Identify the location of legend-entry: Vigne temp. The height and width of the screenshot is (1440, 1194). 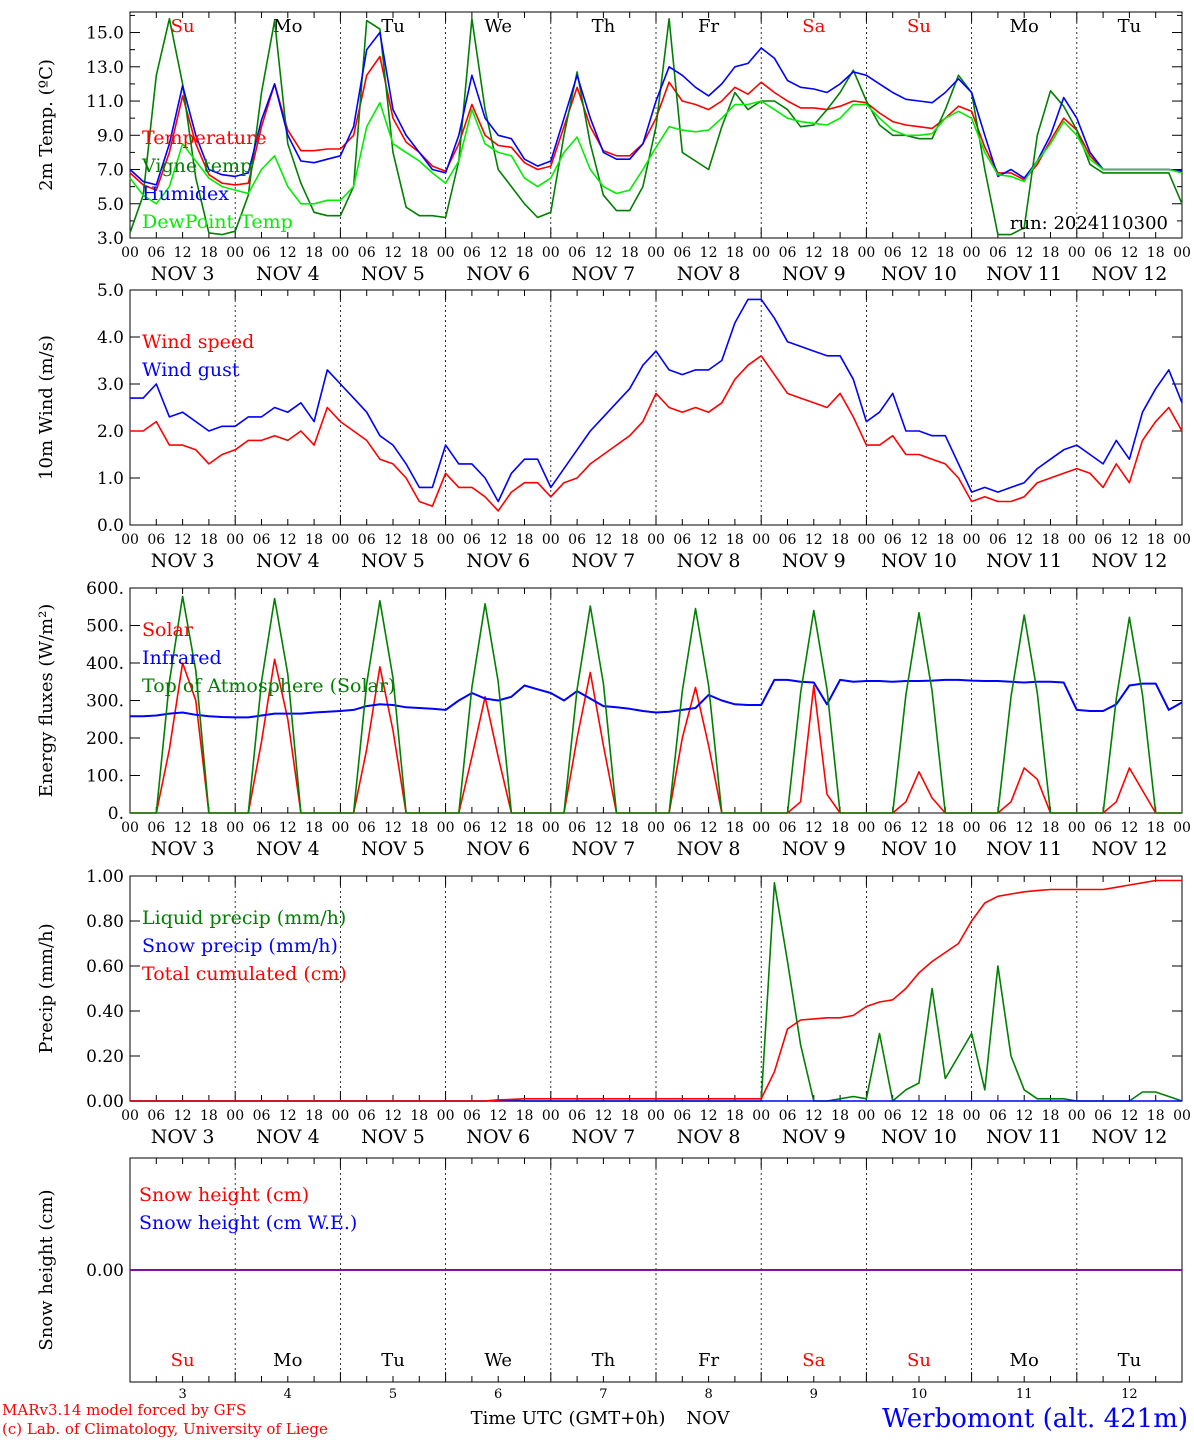
(196, 166).